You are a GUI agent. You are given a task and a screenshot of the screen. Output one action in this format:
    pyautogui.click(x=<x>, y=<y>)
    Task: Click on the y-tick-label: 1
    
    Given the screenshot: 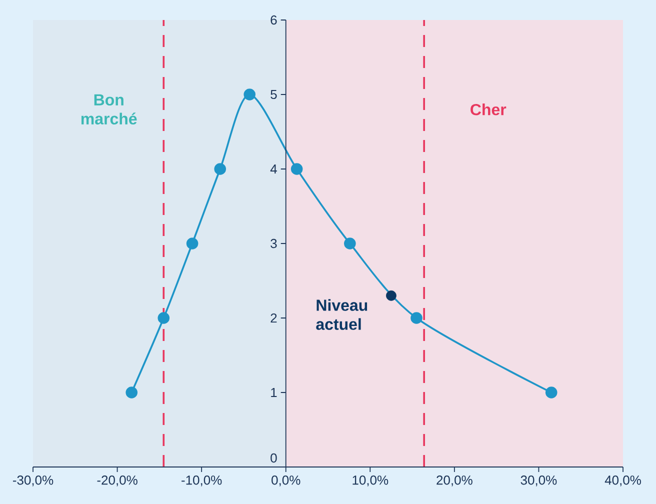 What is the action you would take?
    pyautogui.click(x=274, y=392)
    